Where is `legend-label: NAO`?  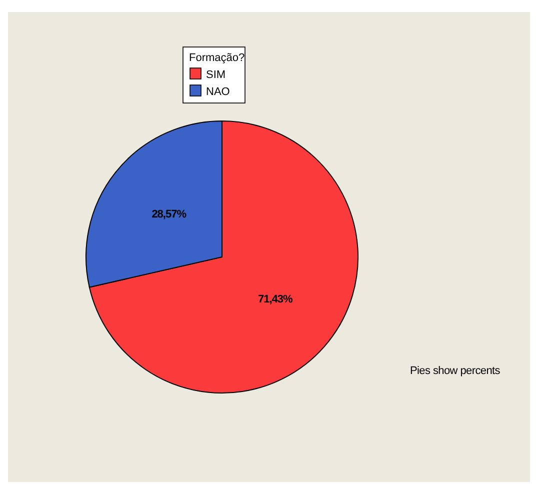 legend-label: NAO is located at coordinates (218, 92).